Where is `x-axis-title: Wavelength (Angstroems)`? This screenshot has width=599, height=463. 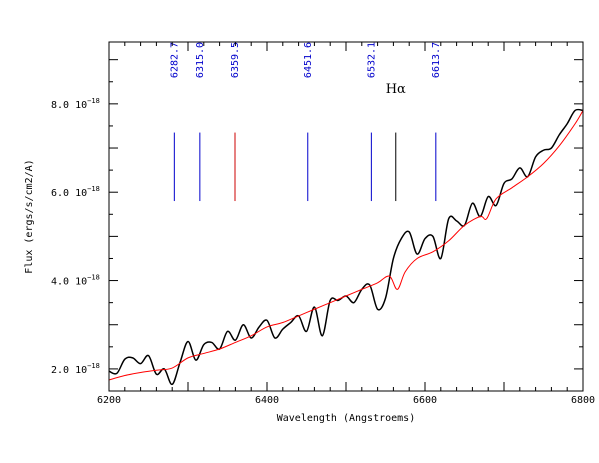 x-axis-title: Wavelength (Angstroems) is located at coordinates (346, 418).